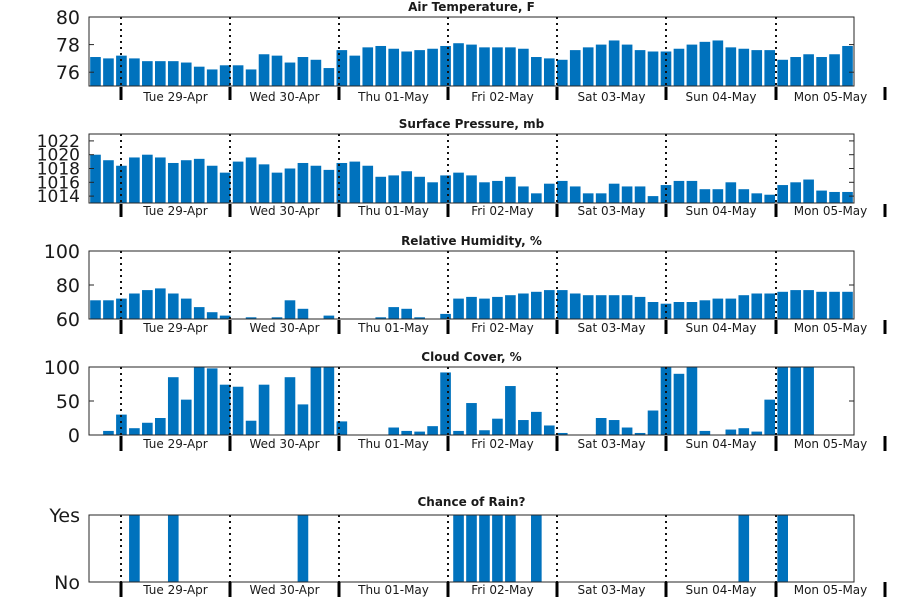 The image size is (900, 600). What do you see at coordinates (58, 156) in the screenshot?
I see `y-tick-label: 1020` at bounding box center [58, 156].